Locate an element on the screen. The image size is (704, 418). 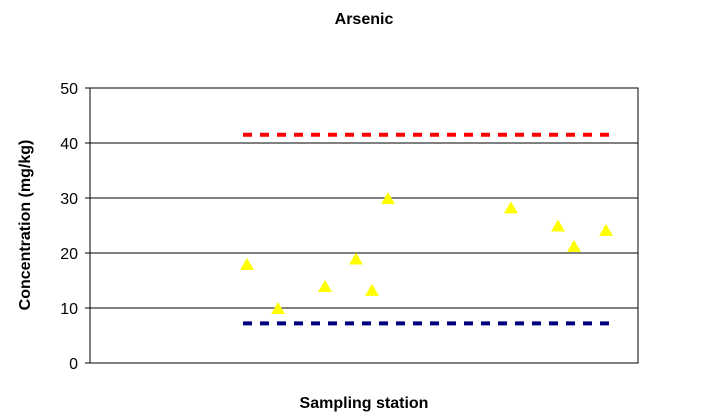
y-tick-label-0: 0 is located at coordinates (73, 364).